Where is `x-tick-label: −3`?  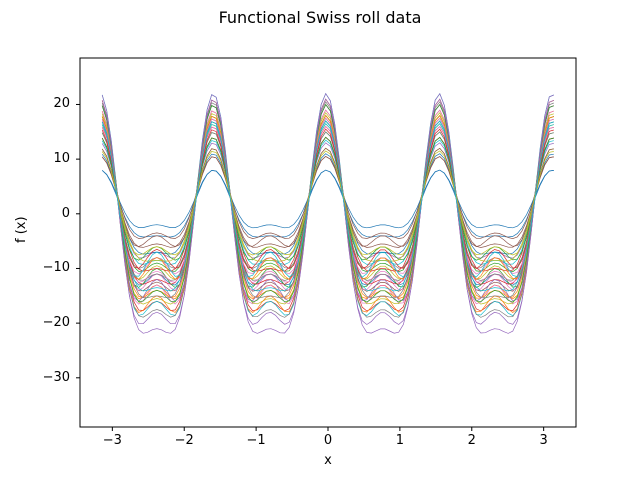 x-tick-label: −3 is located at coordinates (112, 440).